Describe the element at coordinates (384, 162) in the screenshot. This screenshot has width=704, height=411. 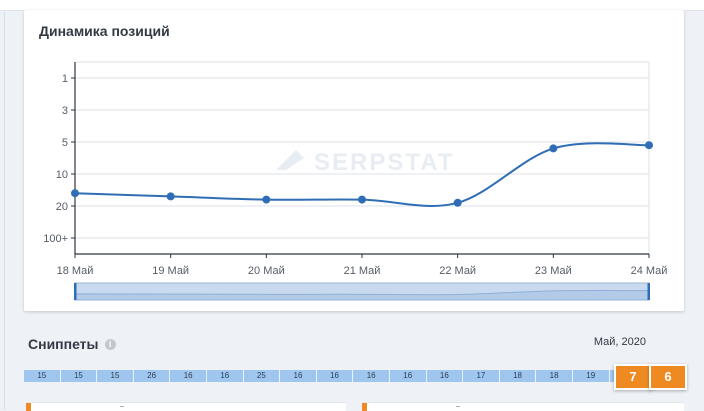
I see `watermark-text: SERPSTAT` at that location.